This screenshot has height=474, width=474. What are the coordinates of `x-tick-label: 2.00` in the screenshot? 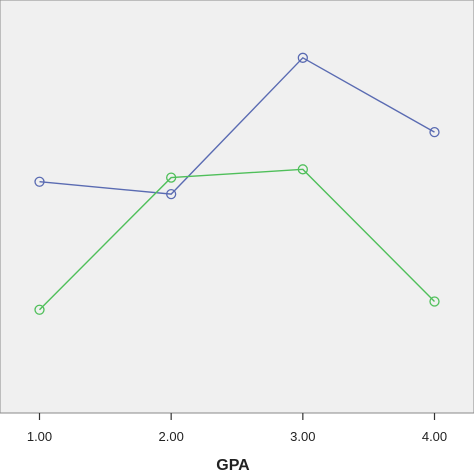 It's located at (171, 436).